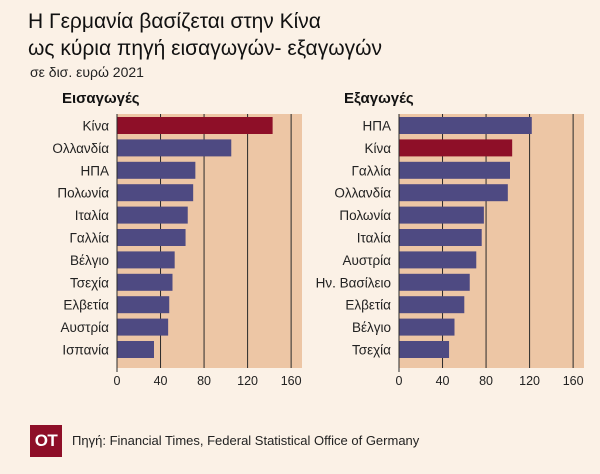  Describe the element at coordinates (174, 21) in the screenshot. I see `title-line-1: Η Γερμανία βασίζεται στην Κίνα` at that location.